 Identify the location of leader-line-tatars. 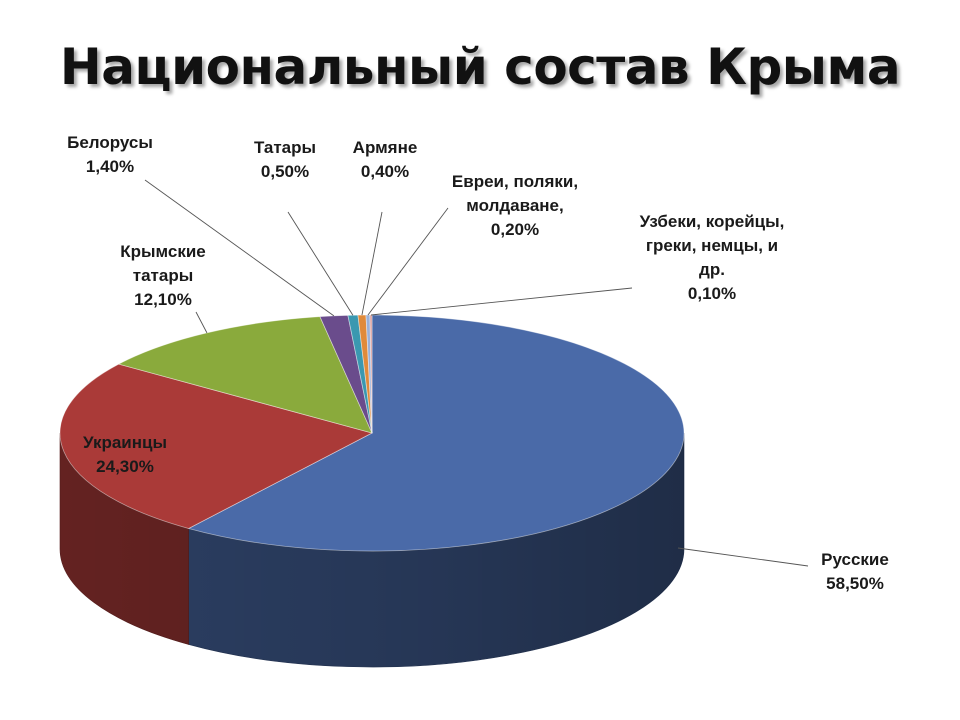
(320, 263).